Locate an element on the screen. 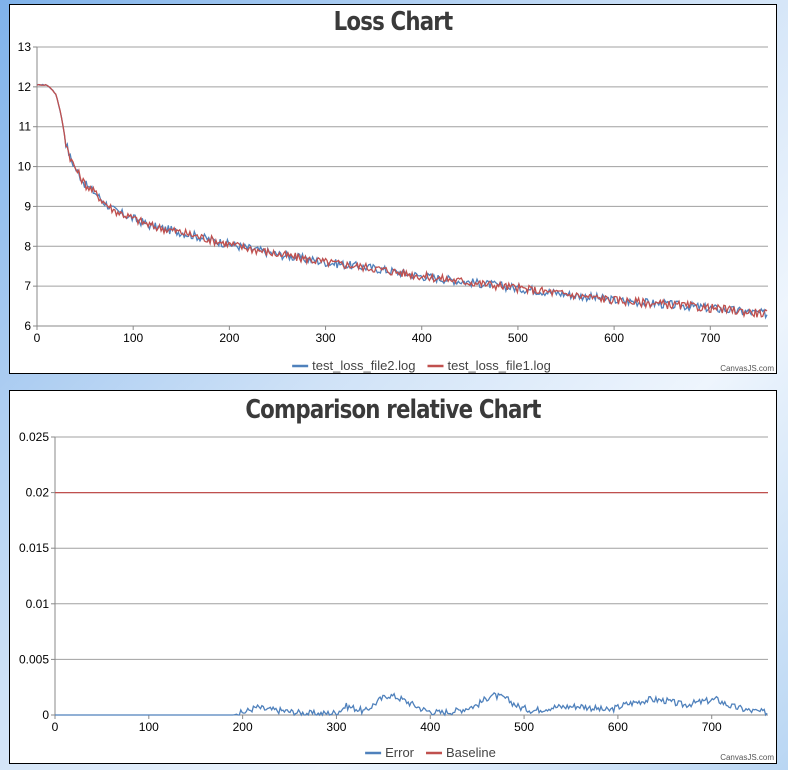  legend-label: test_loss_file1.log is located at coordinates (499, 365).